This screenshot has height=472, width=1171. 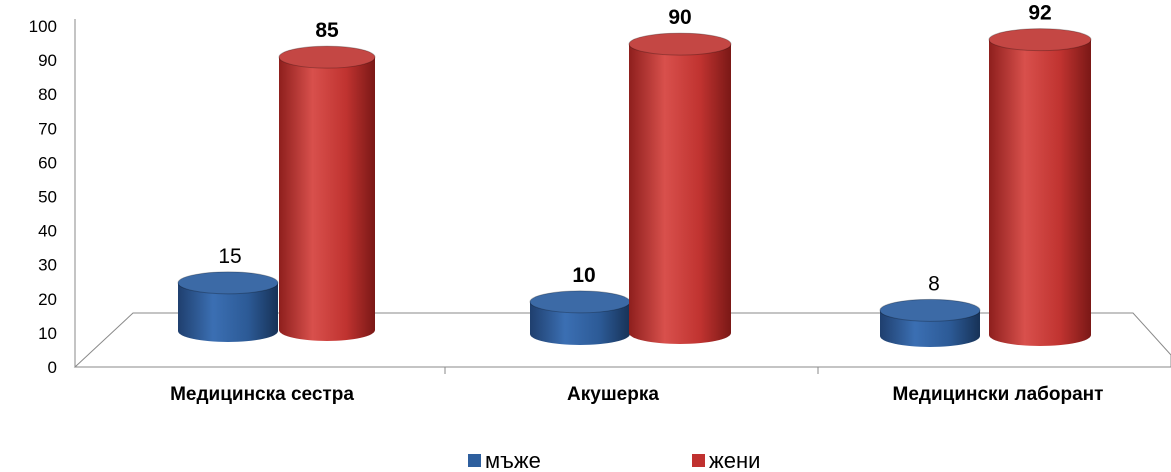 I want to click on data-label: 10, so click(x=583, y=275).